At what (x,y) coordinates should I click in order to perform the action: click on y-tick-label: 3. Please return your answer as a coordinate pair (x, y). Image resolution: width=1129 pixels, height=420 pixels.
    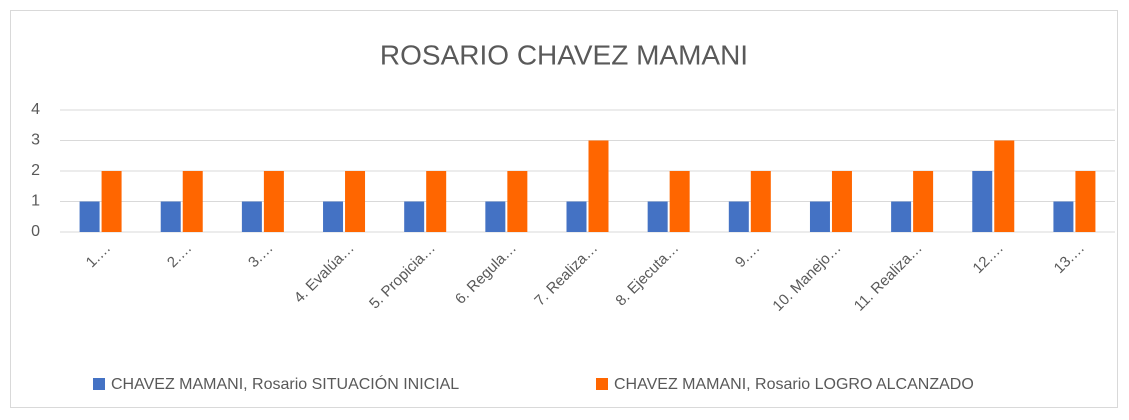
    Looking at the image, I should click on (35, 140).